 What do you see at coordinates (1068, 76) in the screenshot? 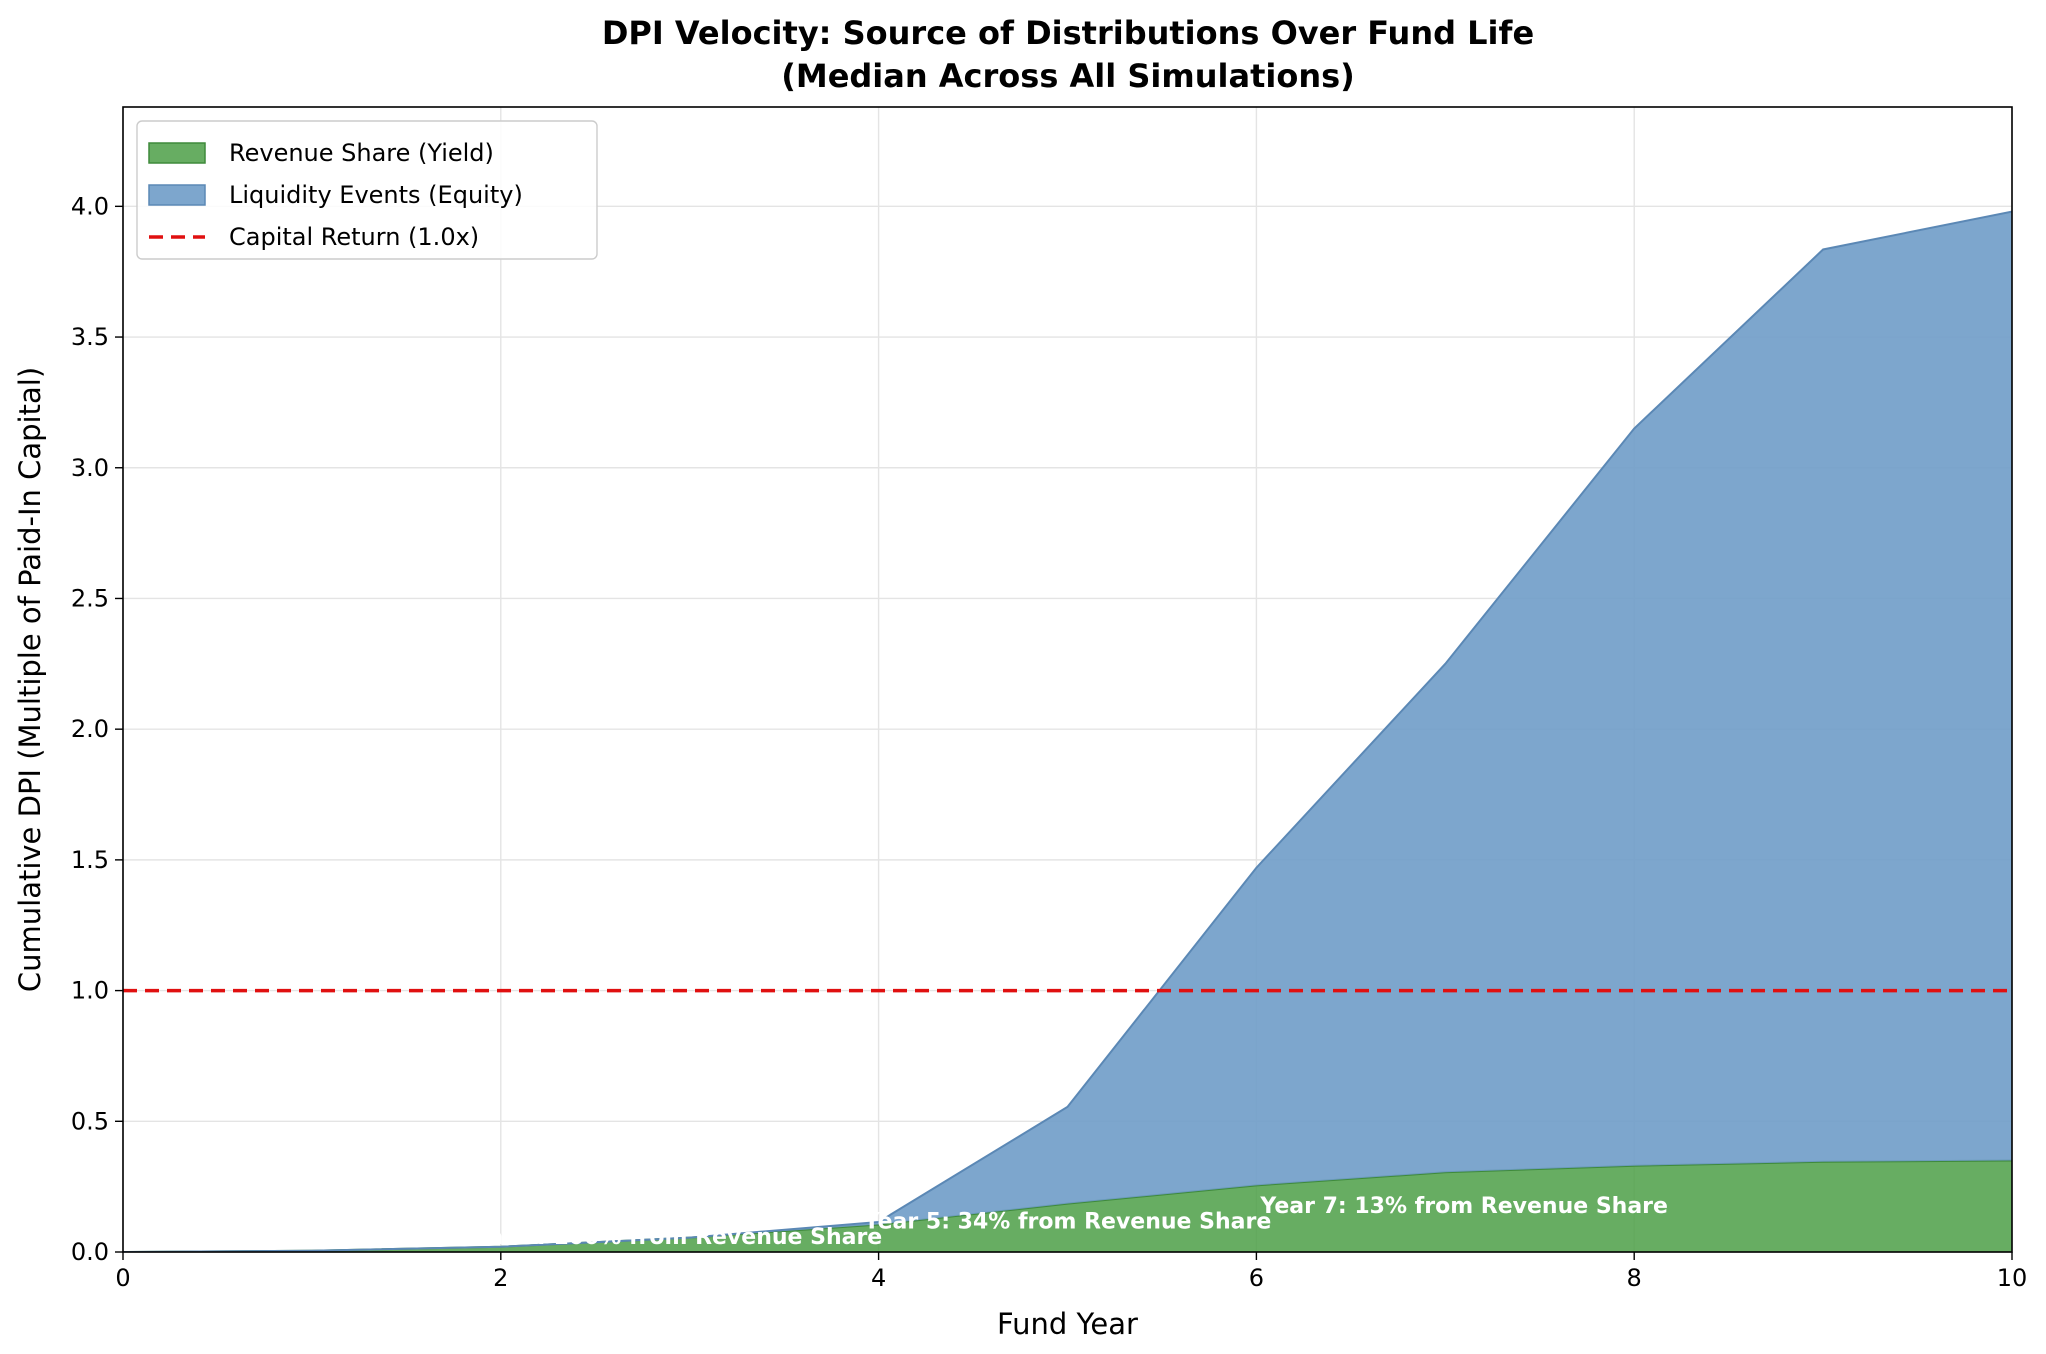
I see `chart-subtitle: (Median Across All Simulations)` at bounding box center [1068, 76].